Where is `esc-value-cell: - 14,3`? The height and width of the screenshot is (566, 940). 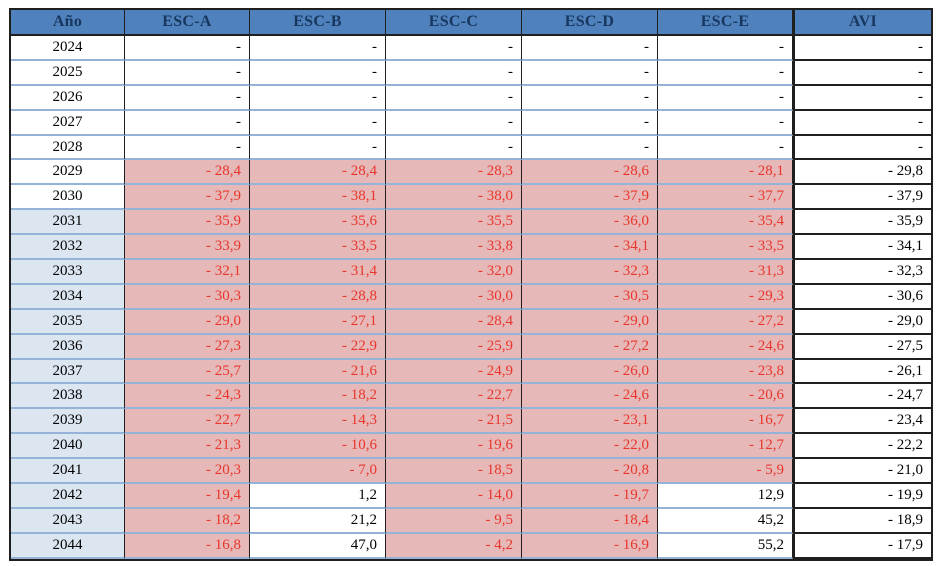 esc-value-cell: - 14,3 is located at coordinates (318, 422).